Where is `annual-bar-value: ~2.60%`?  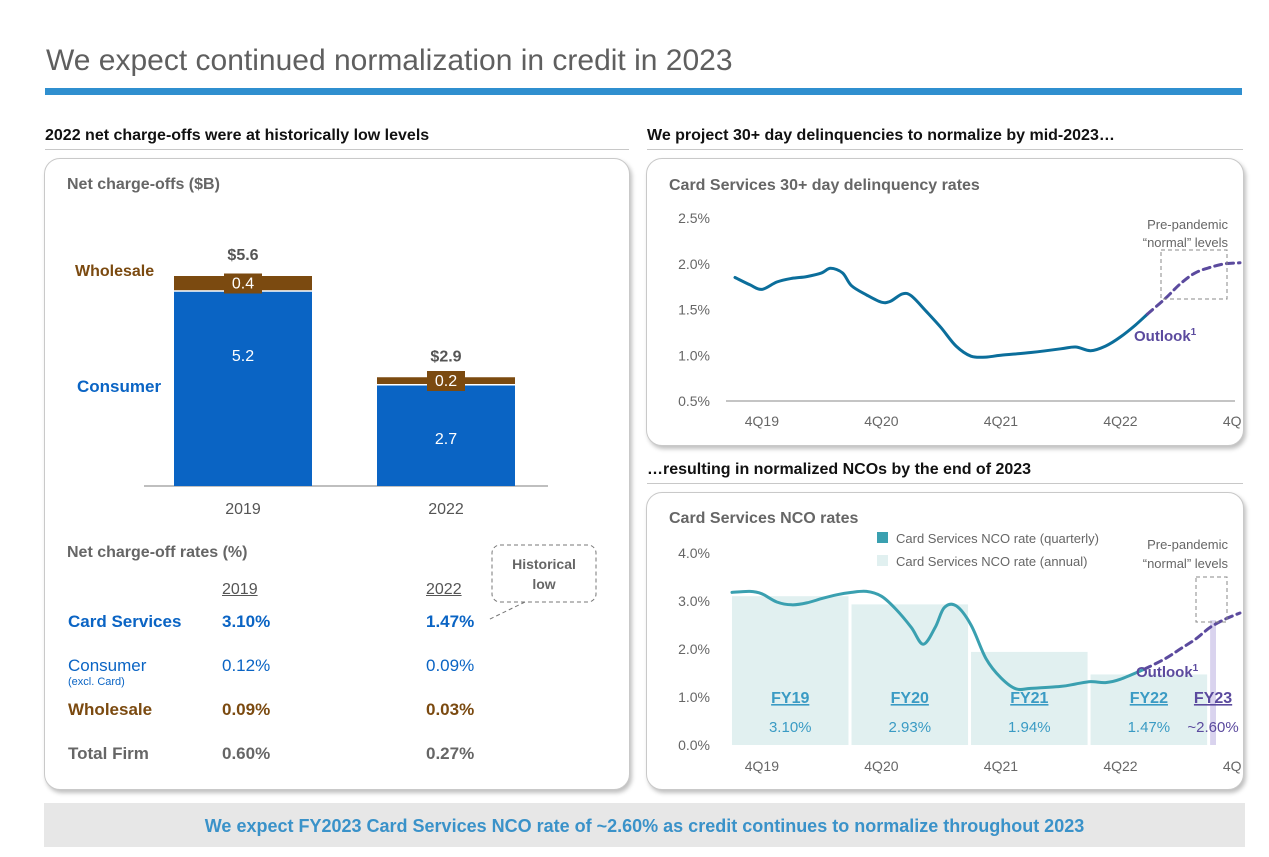 annual-bar-value: ~2.60% is located at coordinates (1212, 727).